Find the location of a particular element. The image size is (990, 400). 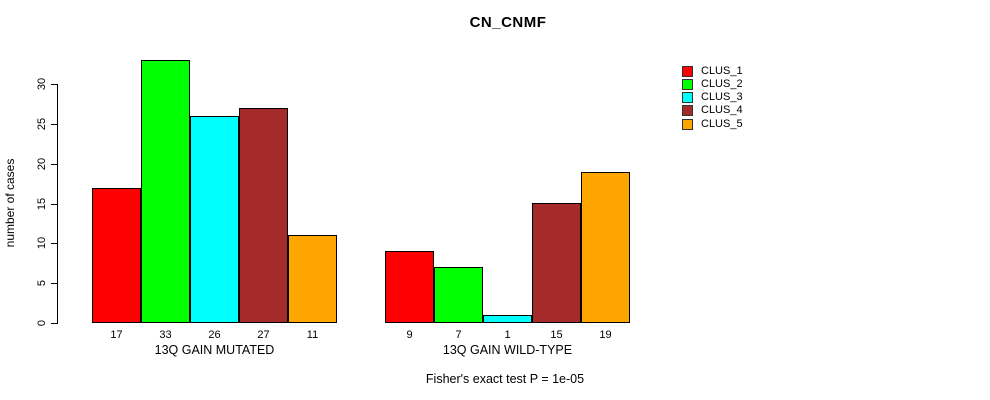

legend-item: CLUS_2 is located at coordinates (712, 84).